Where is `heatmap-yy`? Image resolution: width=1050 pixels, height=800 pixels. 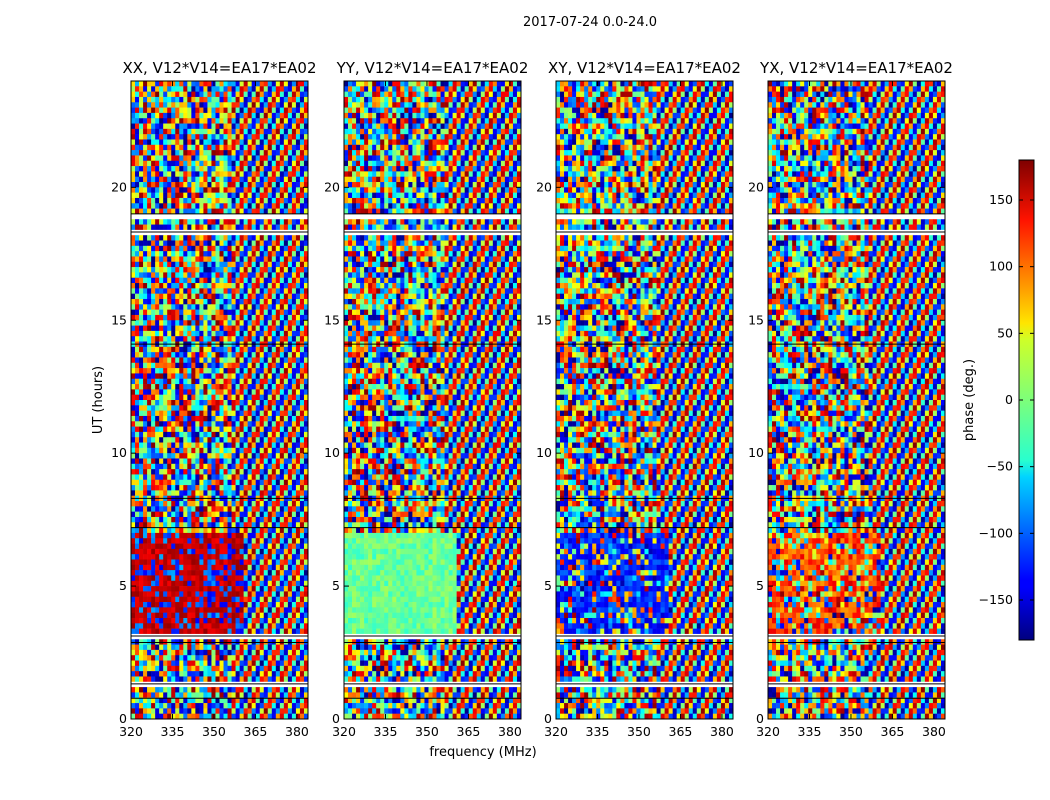
heatmap-yy is located at coordinates (433, 400).